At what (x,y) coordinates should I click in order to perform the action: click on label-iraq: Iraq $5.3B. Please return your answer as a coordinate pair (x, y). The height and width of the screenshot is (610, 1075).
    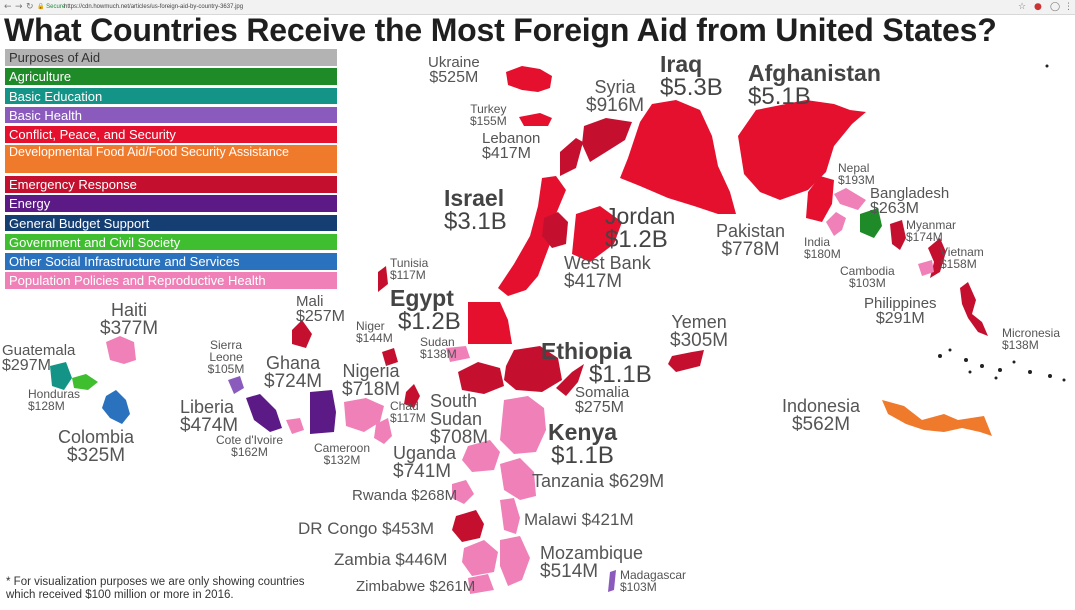
    Looking at the image, I should click on (691, 76).